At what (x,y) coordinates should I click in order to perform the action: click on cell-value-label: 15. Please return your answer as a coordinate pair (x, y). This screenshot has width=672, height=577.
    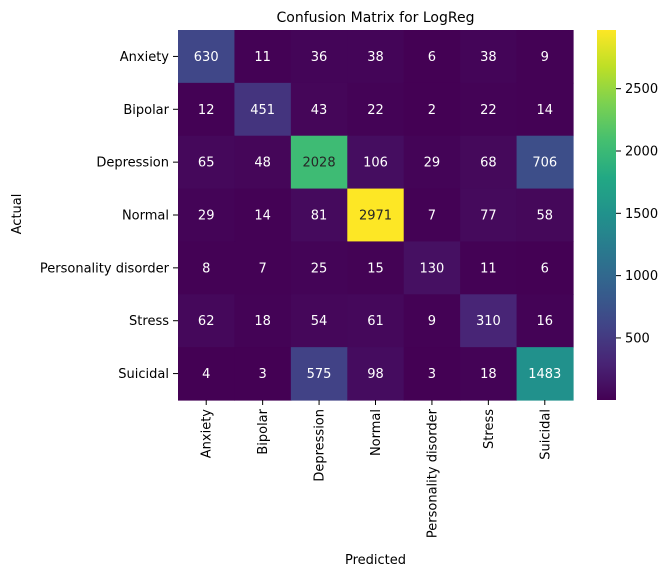
    Looking at the image, I should click on (375, 268).